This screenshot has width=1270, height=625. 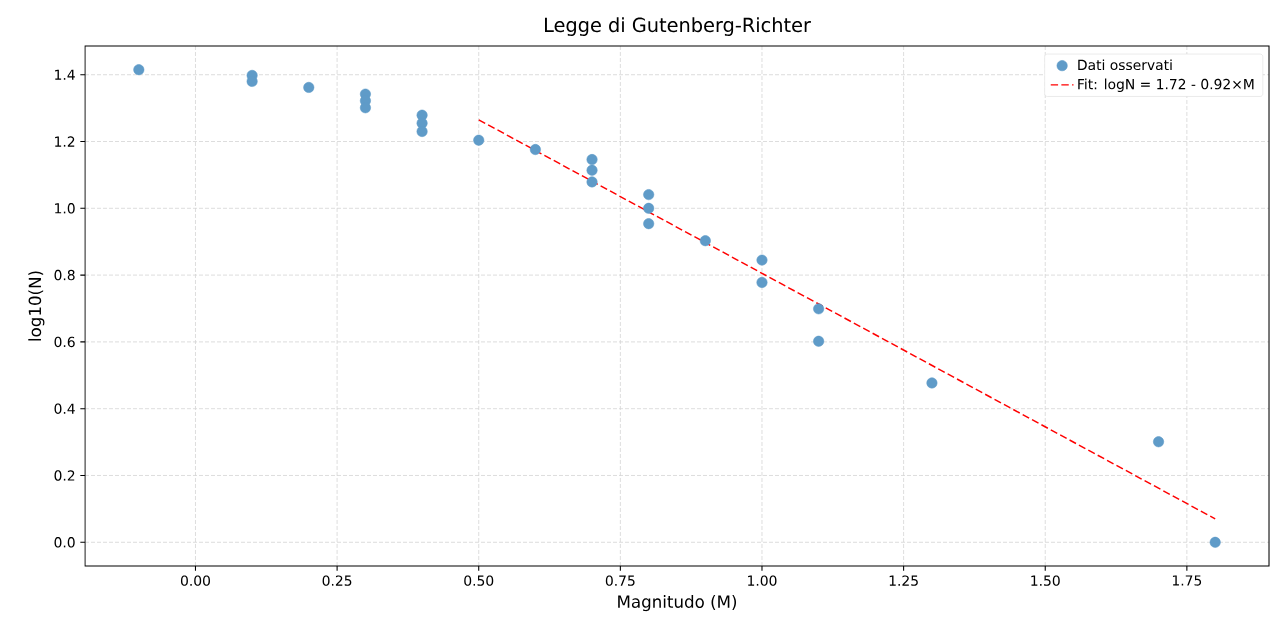 I want to click on x-axis-title: Magnitudo (M), so click(x=677, y=603).